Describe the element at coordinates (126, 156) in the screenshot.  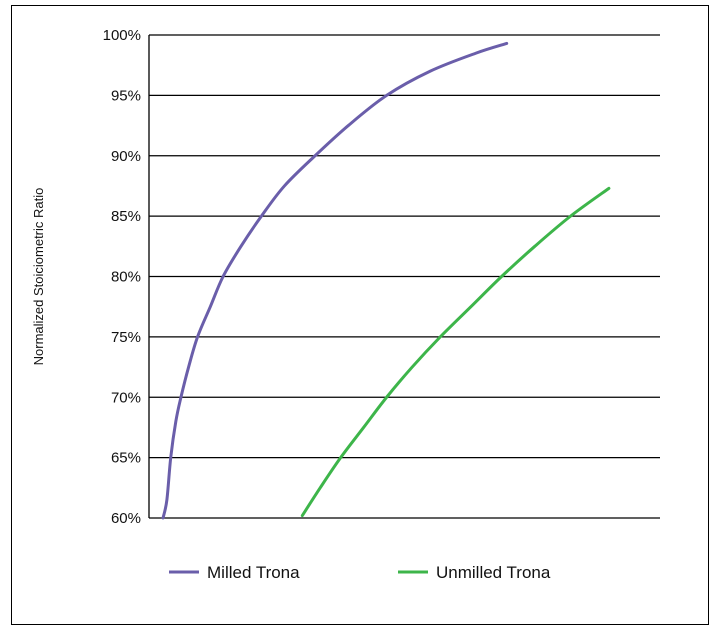
I see `y-tick-label: 90%` at that location.